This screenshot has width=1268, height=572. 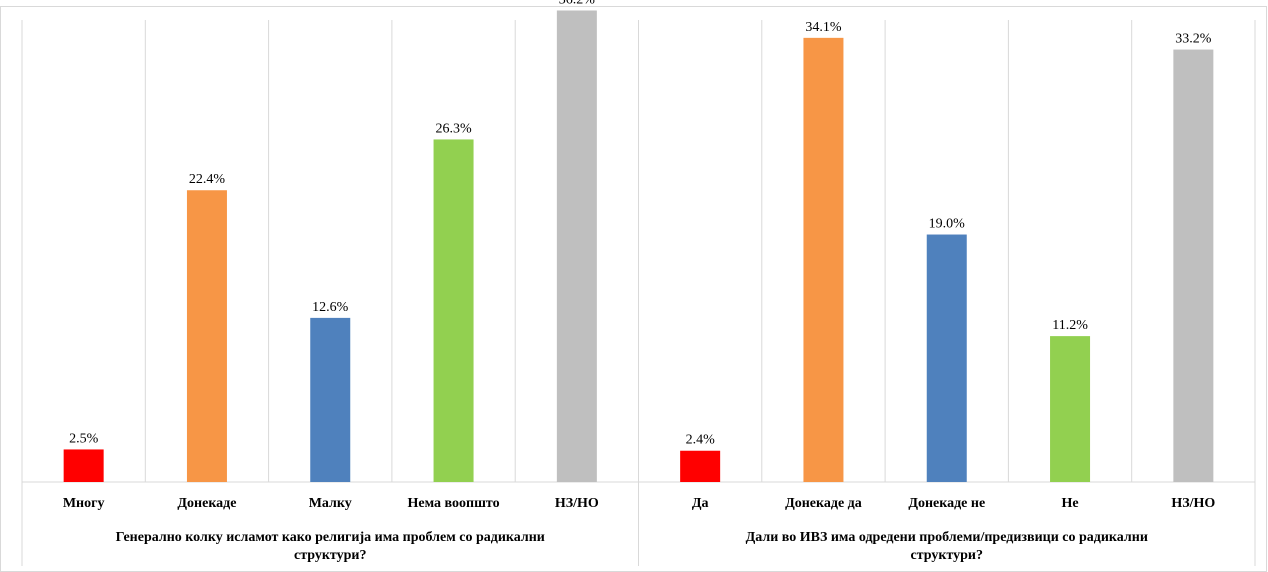 What do you see at coordinates (330, 503) in the screenshot?
I see `category-label: Малку` at bounding box center [330, 503].